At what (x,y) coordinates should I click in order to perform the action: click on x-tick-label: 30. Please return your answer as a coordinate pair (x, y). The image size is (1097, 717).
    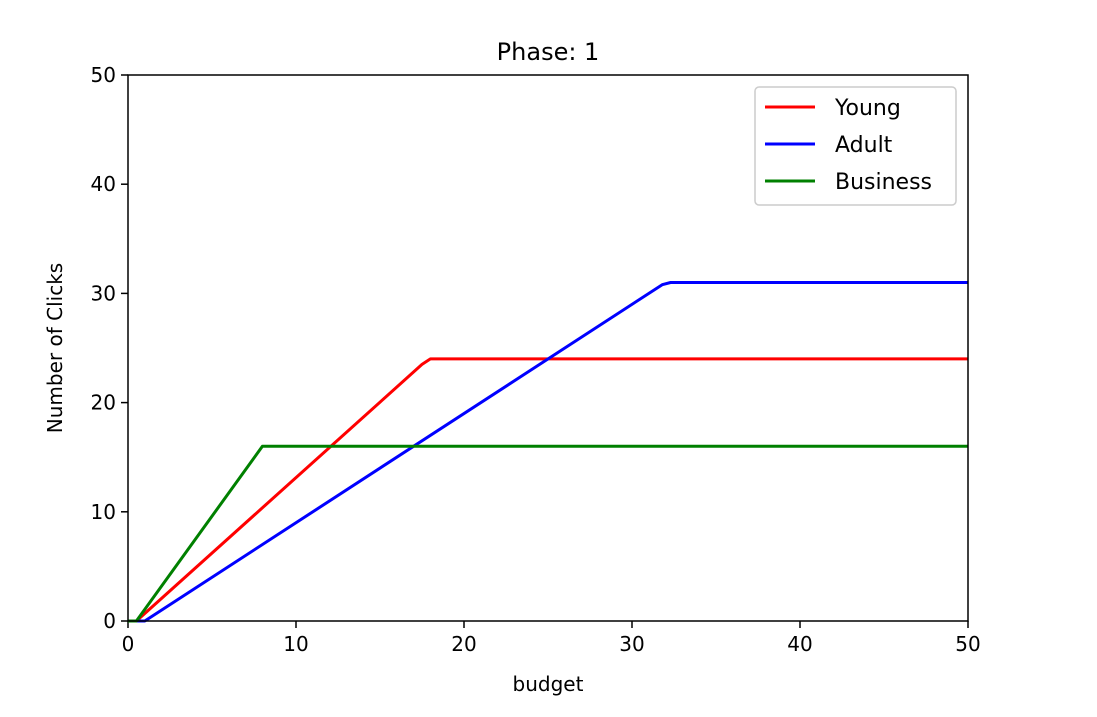
    Looking at the image, I should click on (631, 644).